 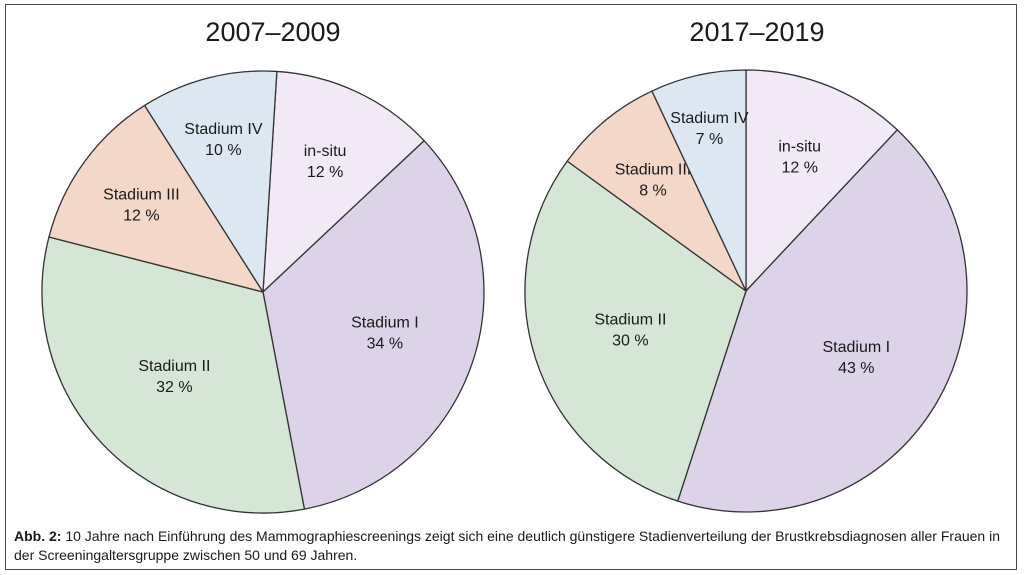 I want to click on slice-value-label: 34 %, so click(x=385, y=344).